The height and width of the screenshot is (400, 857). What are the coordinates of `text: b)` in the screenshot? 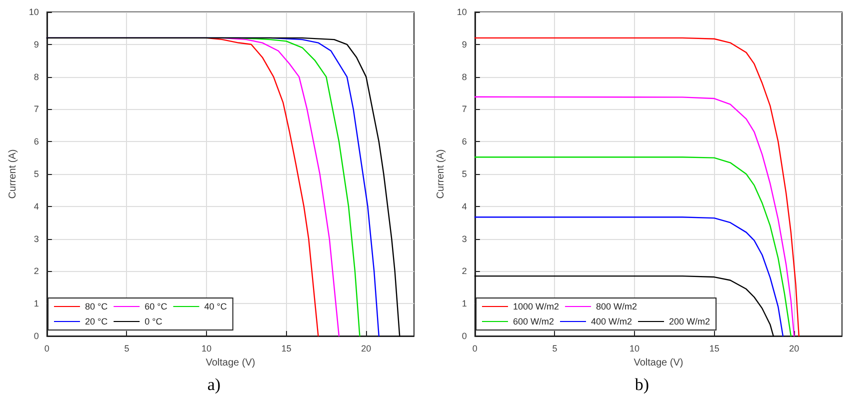 It's located at (642, 384).